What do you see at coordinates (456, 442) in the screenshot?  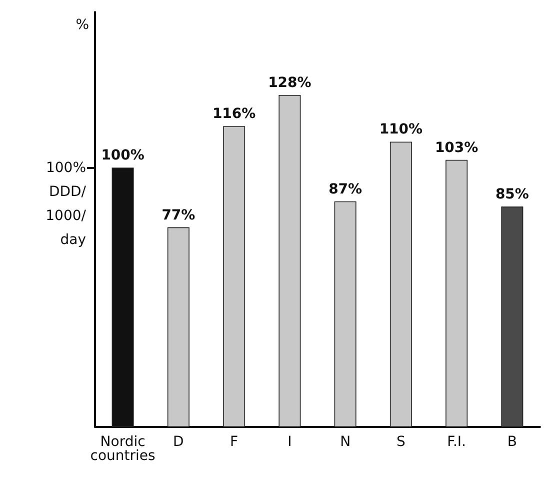 I see `x-tick-label: F.I.` at bounding box center [456, 442].